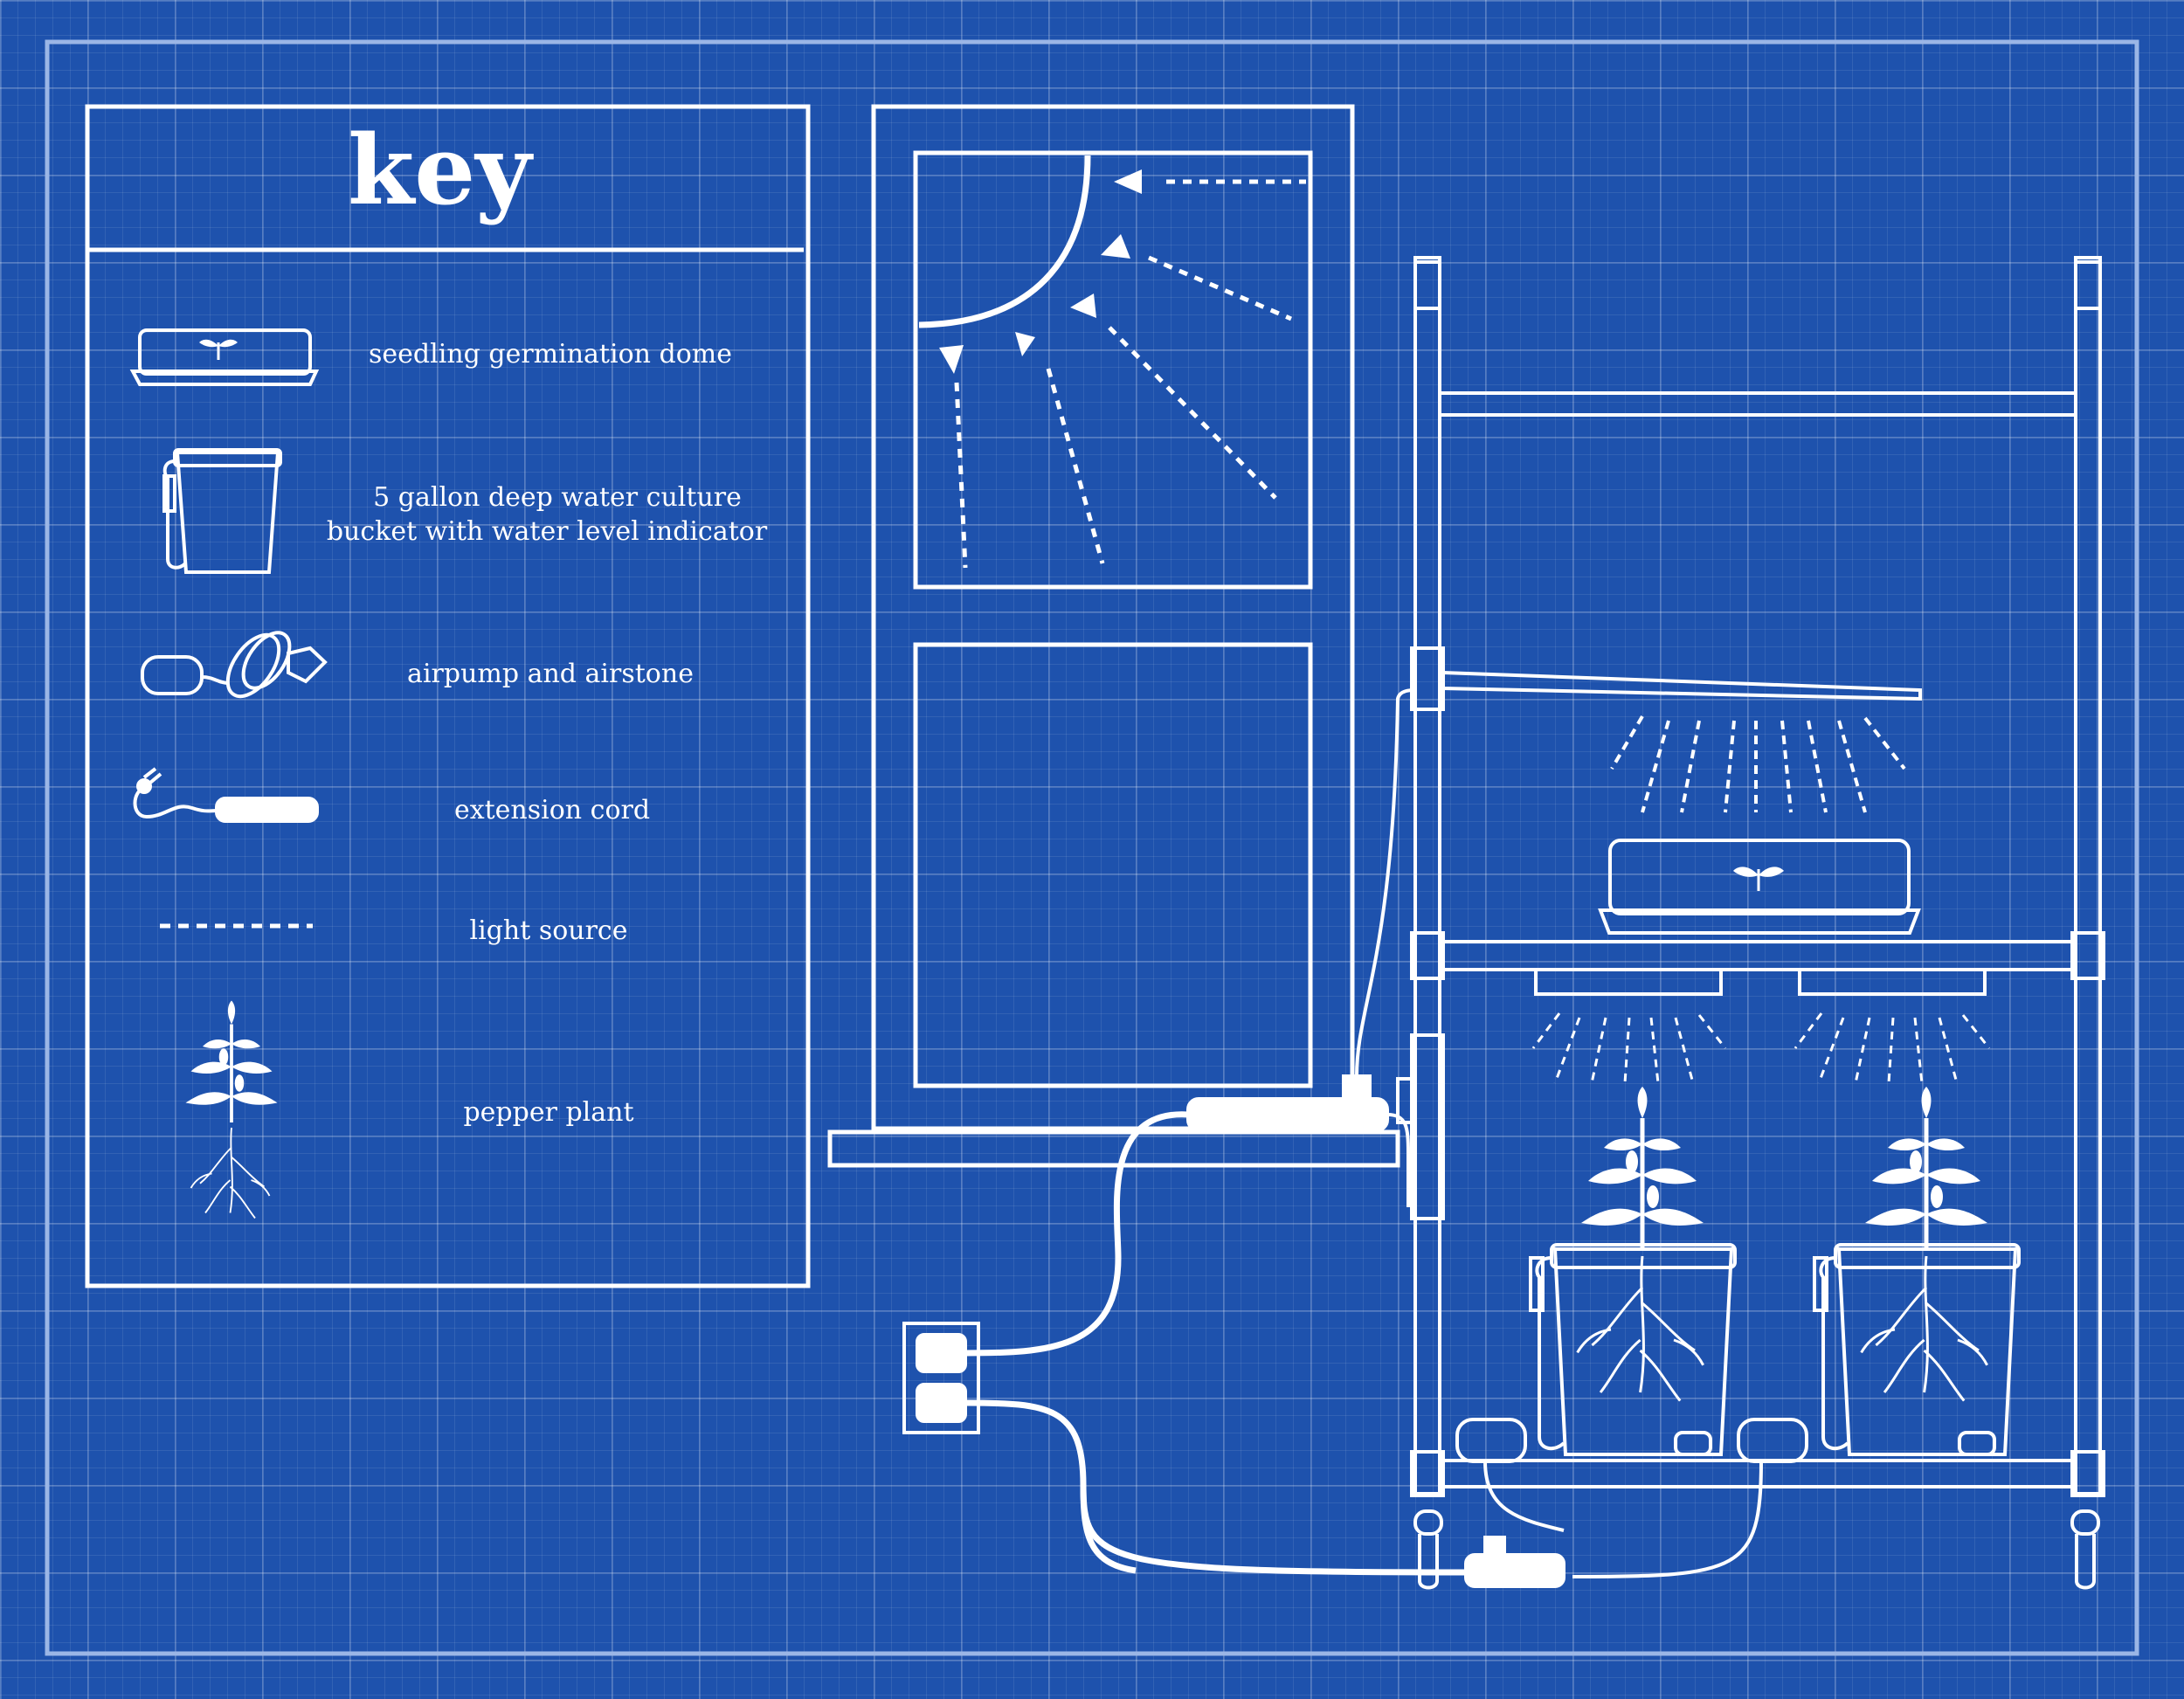 The height and width of the screenshot is (1699, 2184). I want to click on key-label-extension-cord: extension cord, so click(552, 810).